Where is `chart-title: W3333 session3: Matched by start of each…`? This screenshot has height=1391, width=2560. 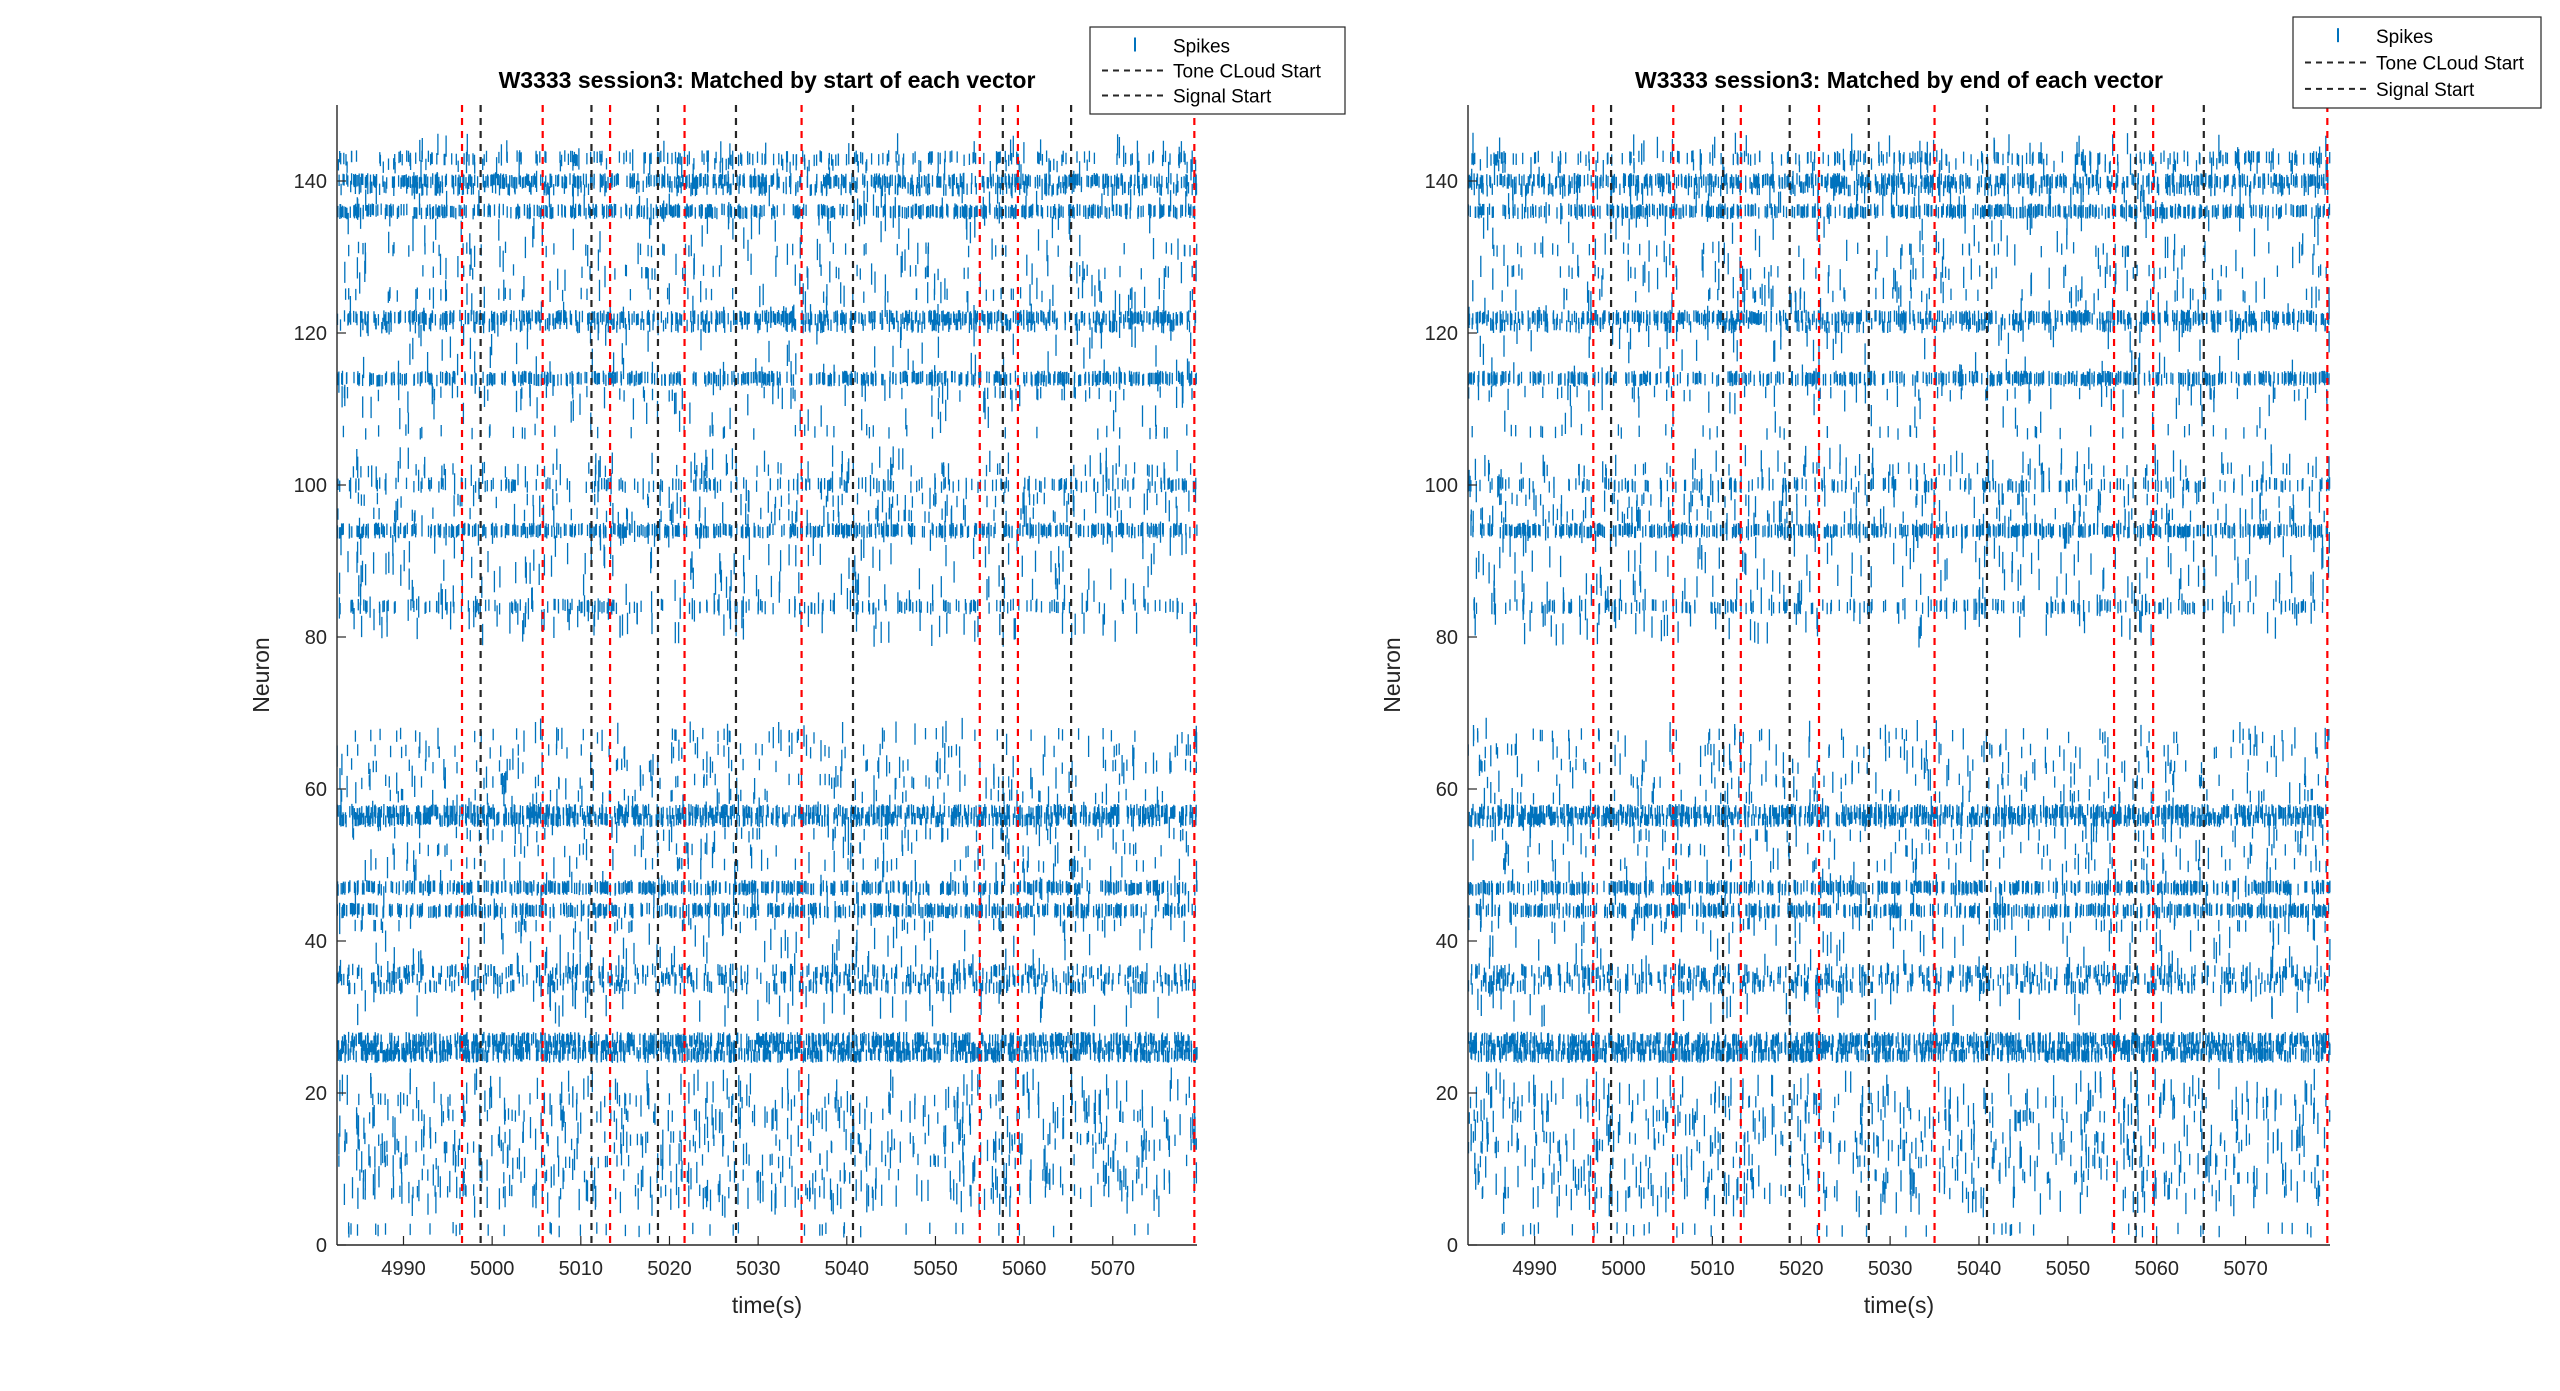
chart-title: W3333 session3: Matched by start of each… is located at coordinates (767, 80).